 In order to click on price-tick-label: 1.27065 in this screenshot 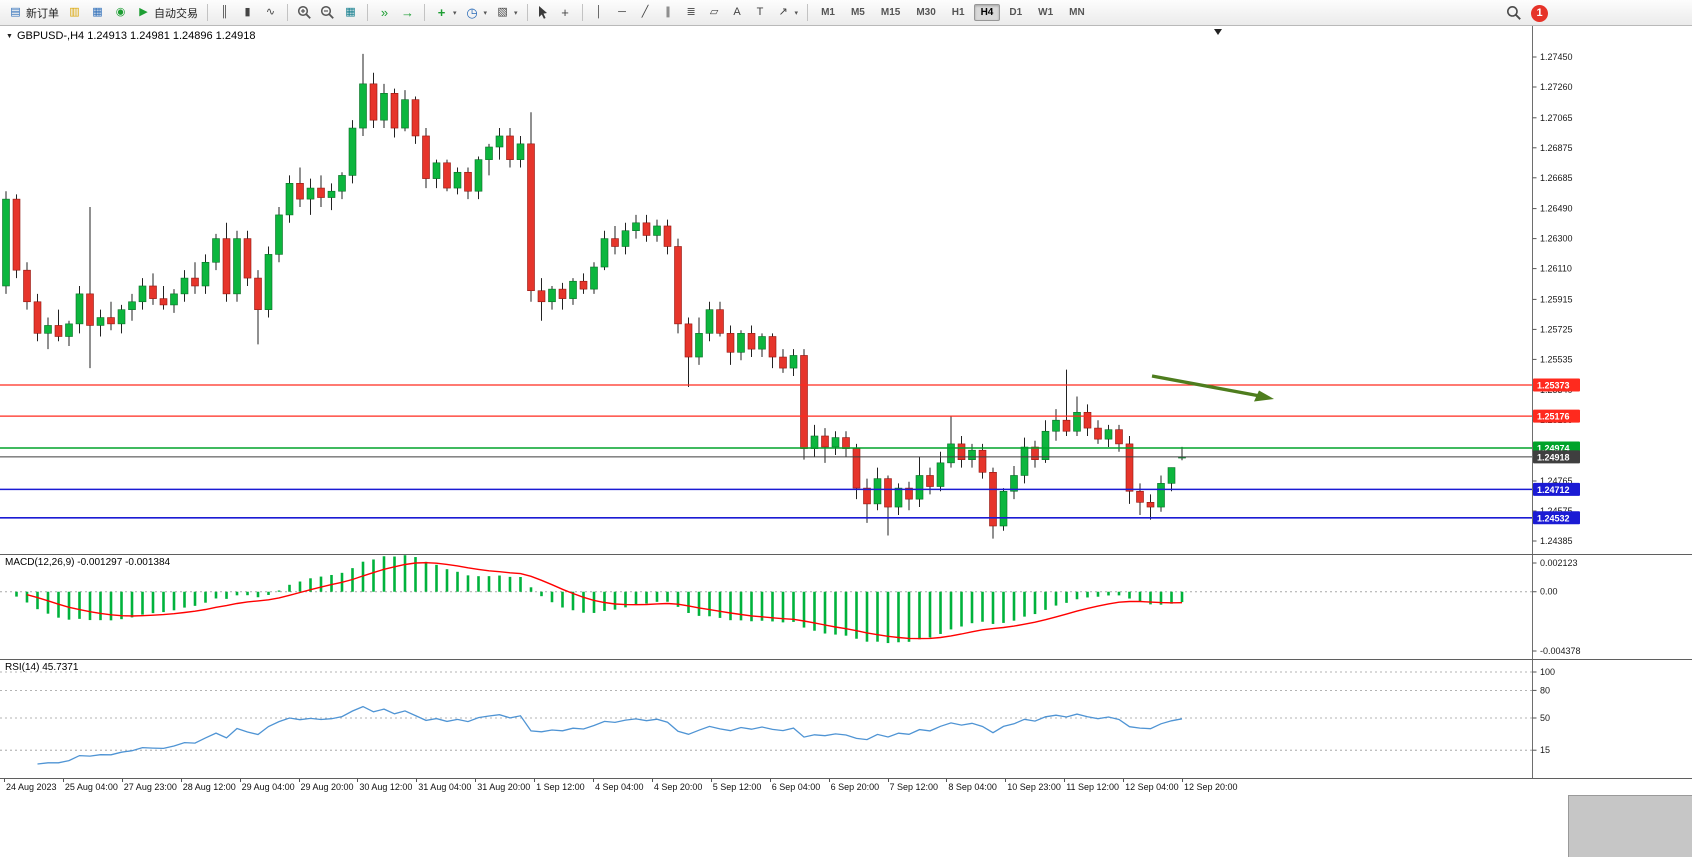, I will do `click(1556, 118)`.